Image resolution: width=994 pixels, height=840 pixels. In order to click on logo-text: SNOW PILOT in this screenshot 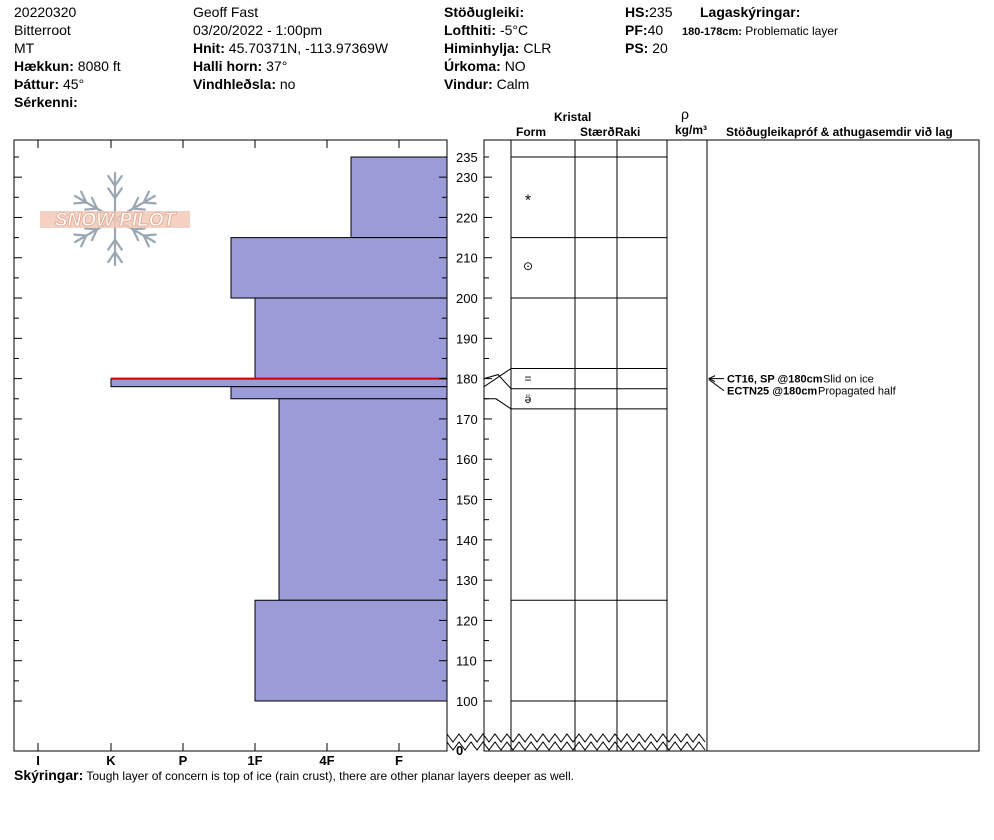, I will do `click(116, 220)`.